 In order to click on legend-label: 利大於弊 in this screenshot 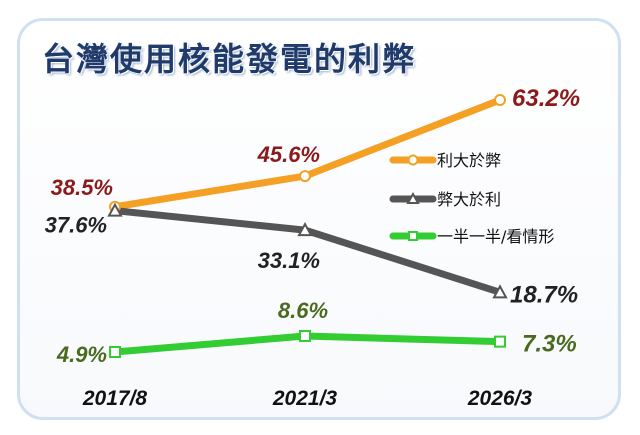, I will do `click(469, 160)`.